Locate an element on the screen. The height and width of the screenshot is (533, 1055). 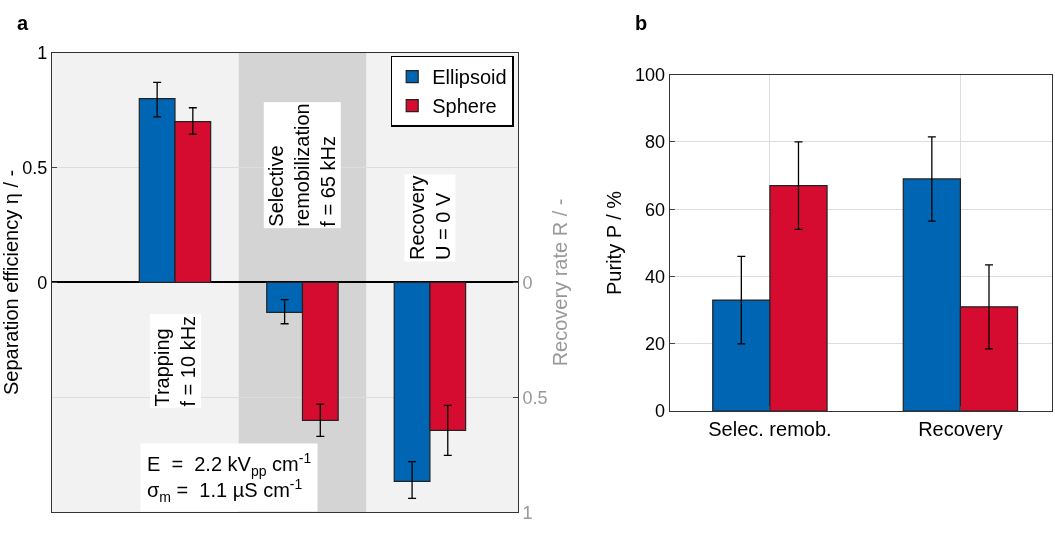
y2-axis-title: Recovery rate R / - is located at coordinates (560, 282).